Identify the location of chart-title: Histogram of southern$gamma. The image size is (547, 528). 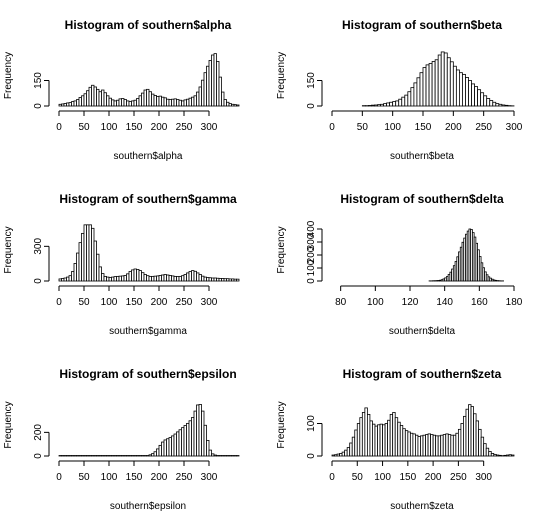
(148, 199).